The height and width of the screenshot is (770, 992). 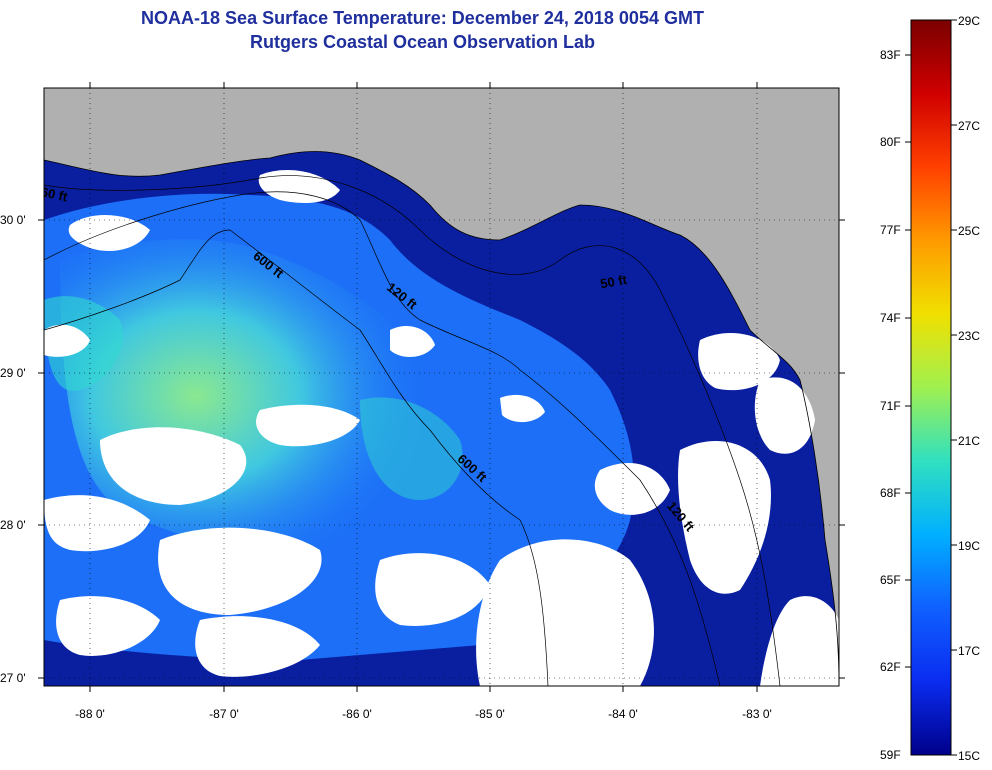 What do you see at coordinates (969, 546) in the screenshot?
I see `c-label: 19C` at bounding box center [969, 546].